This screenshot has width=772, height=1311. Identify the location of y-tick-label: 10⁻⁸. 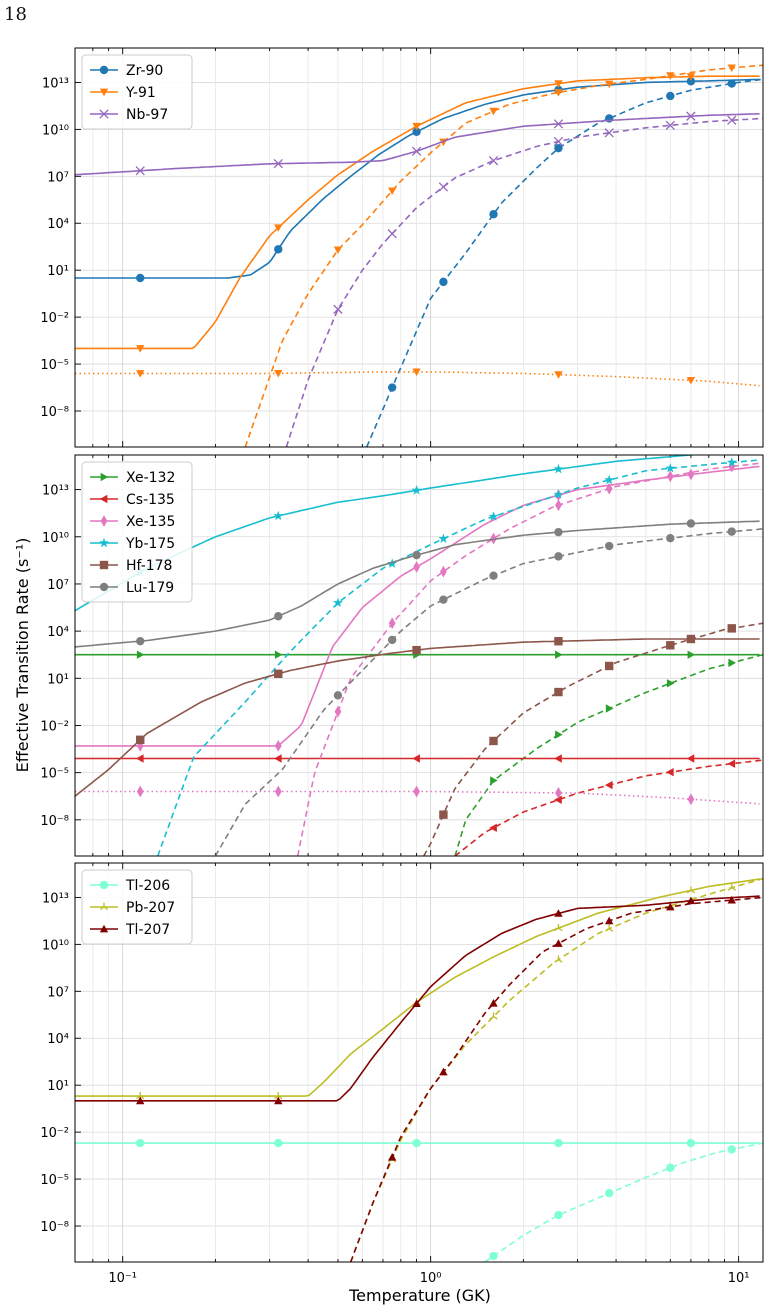
(54, 821).